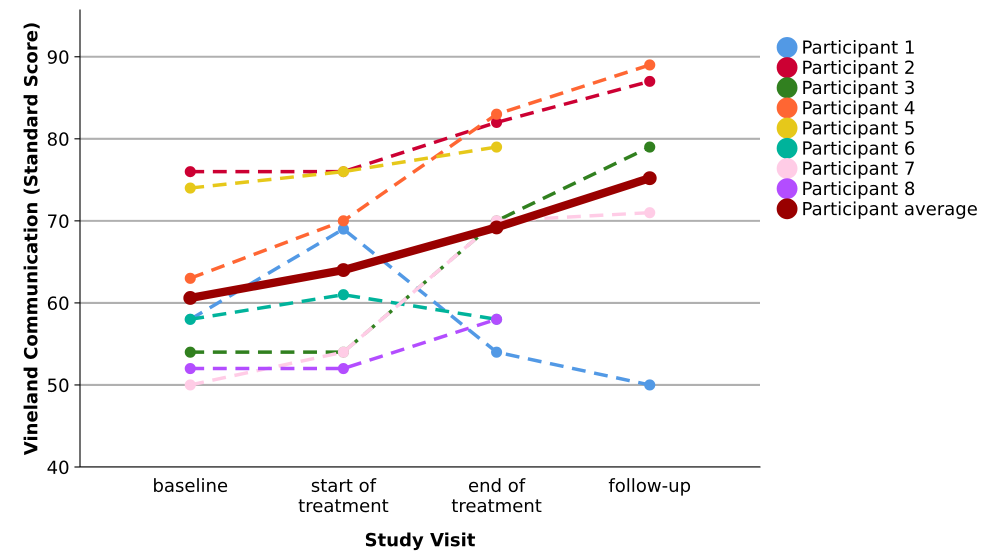  Describe the element at coordinates (858, 89) in the screenshot. I see `legend-label: Participant 3` at that location.